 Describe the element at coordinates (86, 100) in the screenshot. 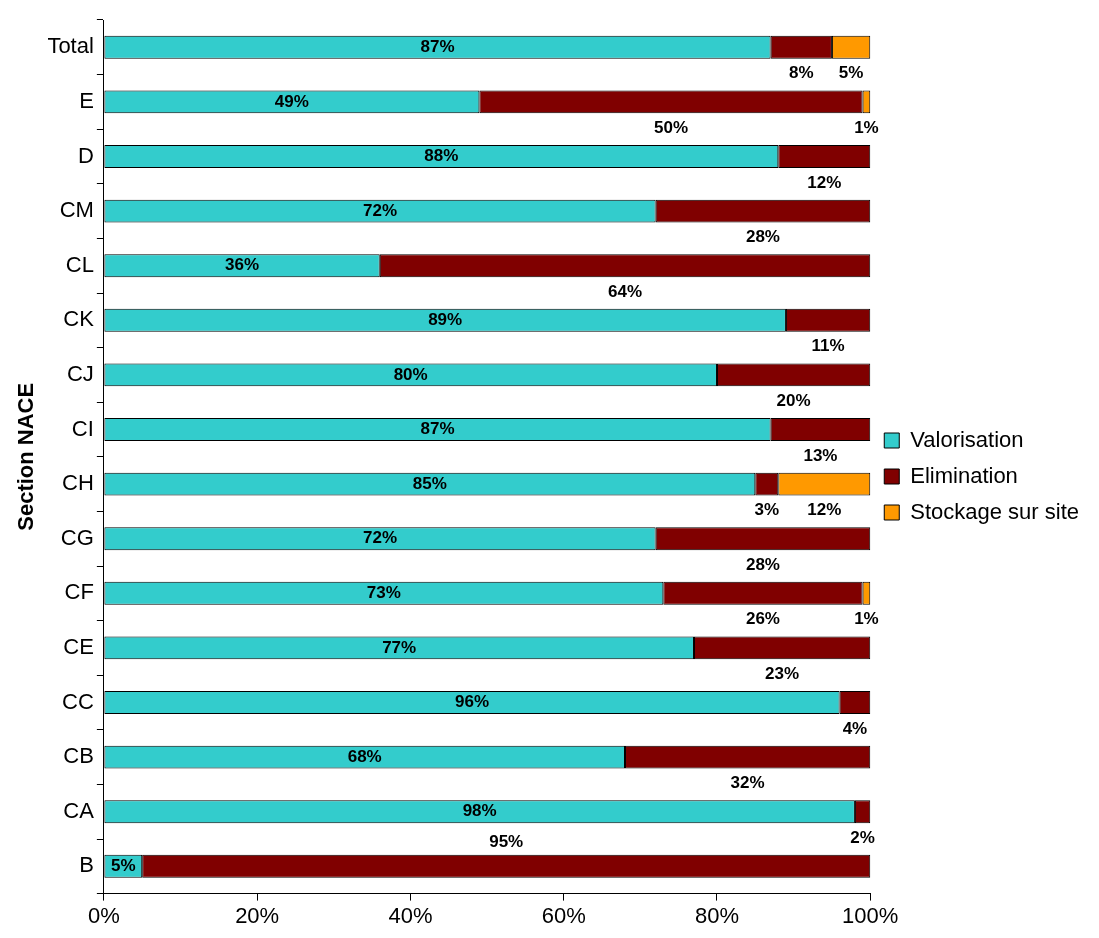

I see `y-tick-label: E` at that location.